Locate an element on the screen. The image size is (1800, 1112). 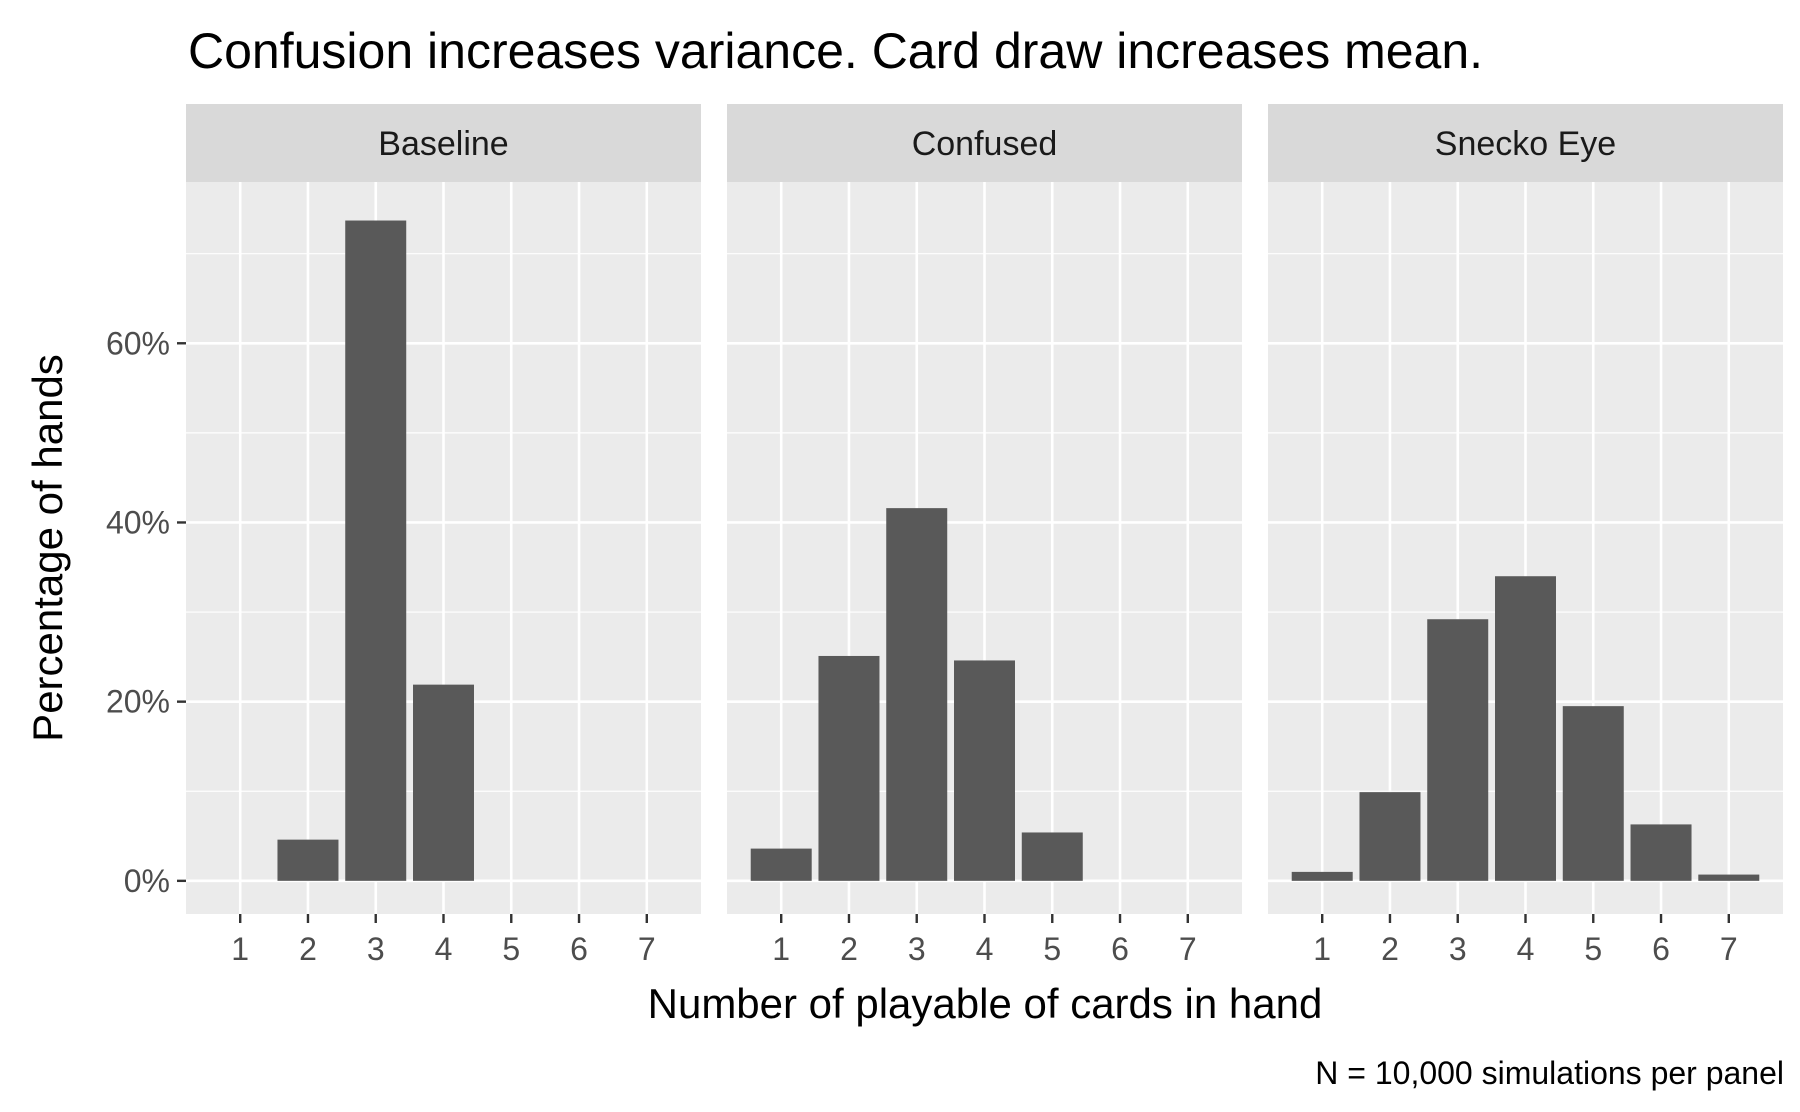
strip-label: Snecko Eye is located at coordinates (1525, 144).